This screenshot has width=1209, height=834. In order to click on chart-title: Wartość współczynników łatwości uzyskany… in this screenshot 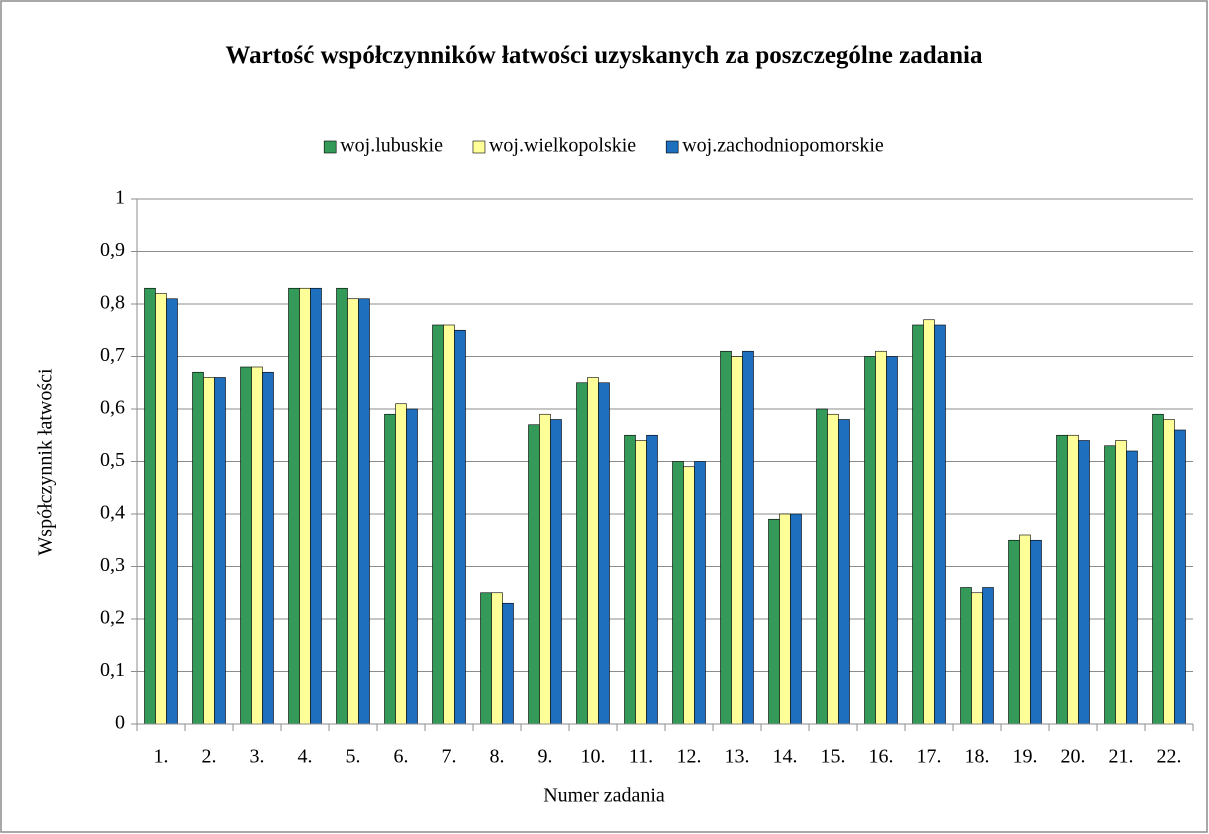, I will do `click(604, 55)`.